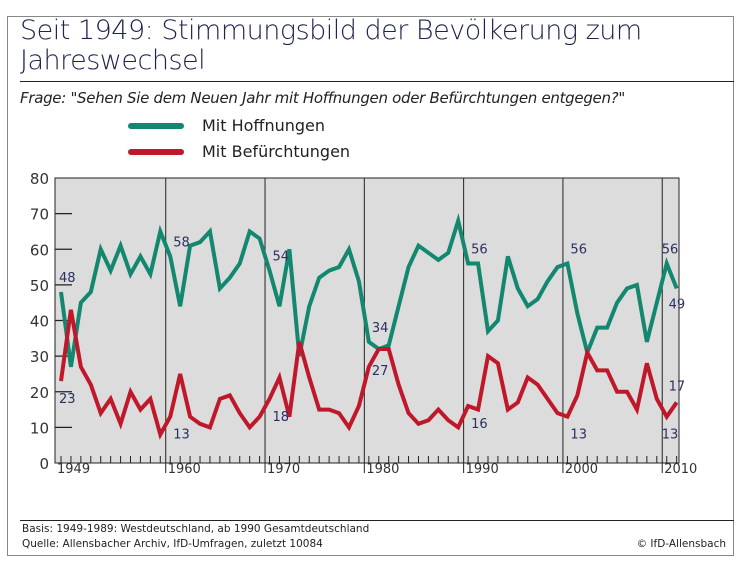 The image size is (740, 569). Describe the element at coordinates (184, 469) in the screenshot. I see `x-tick-label: 1960` at that location.